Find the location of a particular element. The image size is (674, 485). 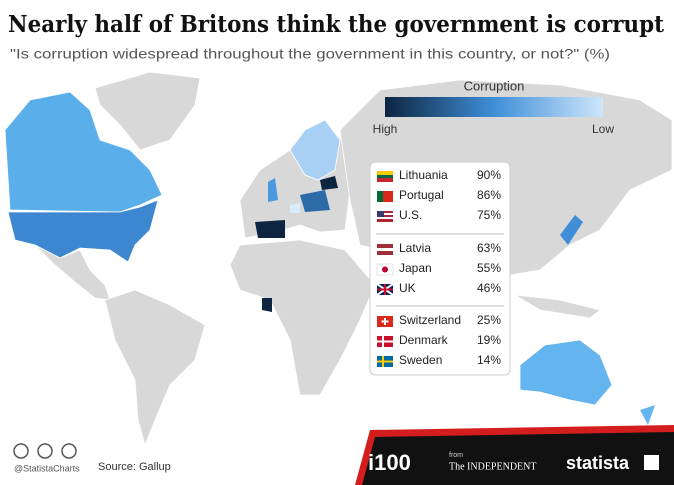

country-name: Japan is located at coordinates (415, 268).